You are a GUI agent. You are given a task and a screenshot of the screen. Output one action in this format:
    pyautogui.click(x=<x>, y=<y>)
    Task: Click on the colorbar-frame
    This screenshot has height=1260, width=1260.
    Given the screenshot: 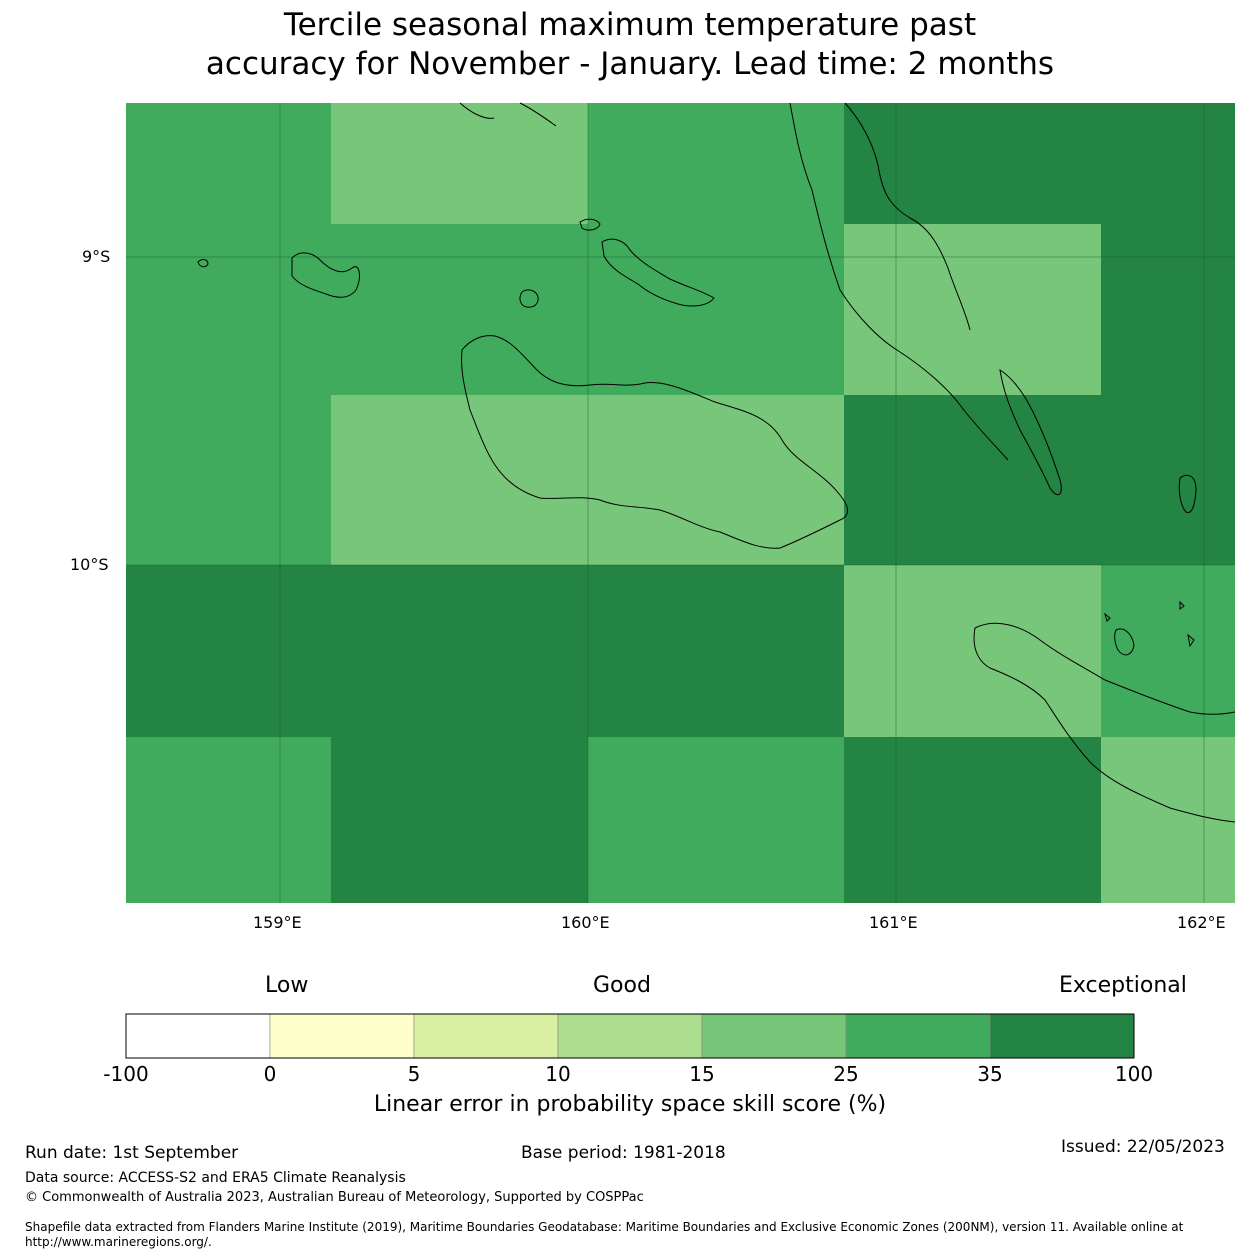 What is the action you would take?
    pyautogui.click(x=630, y=1036)
    